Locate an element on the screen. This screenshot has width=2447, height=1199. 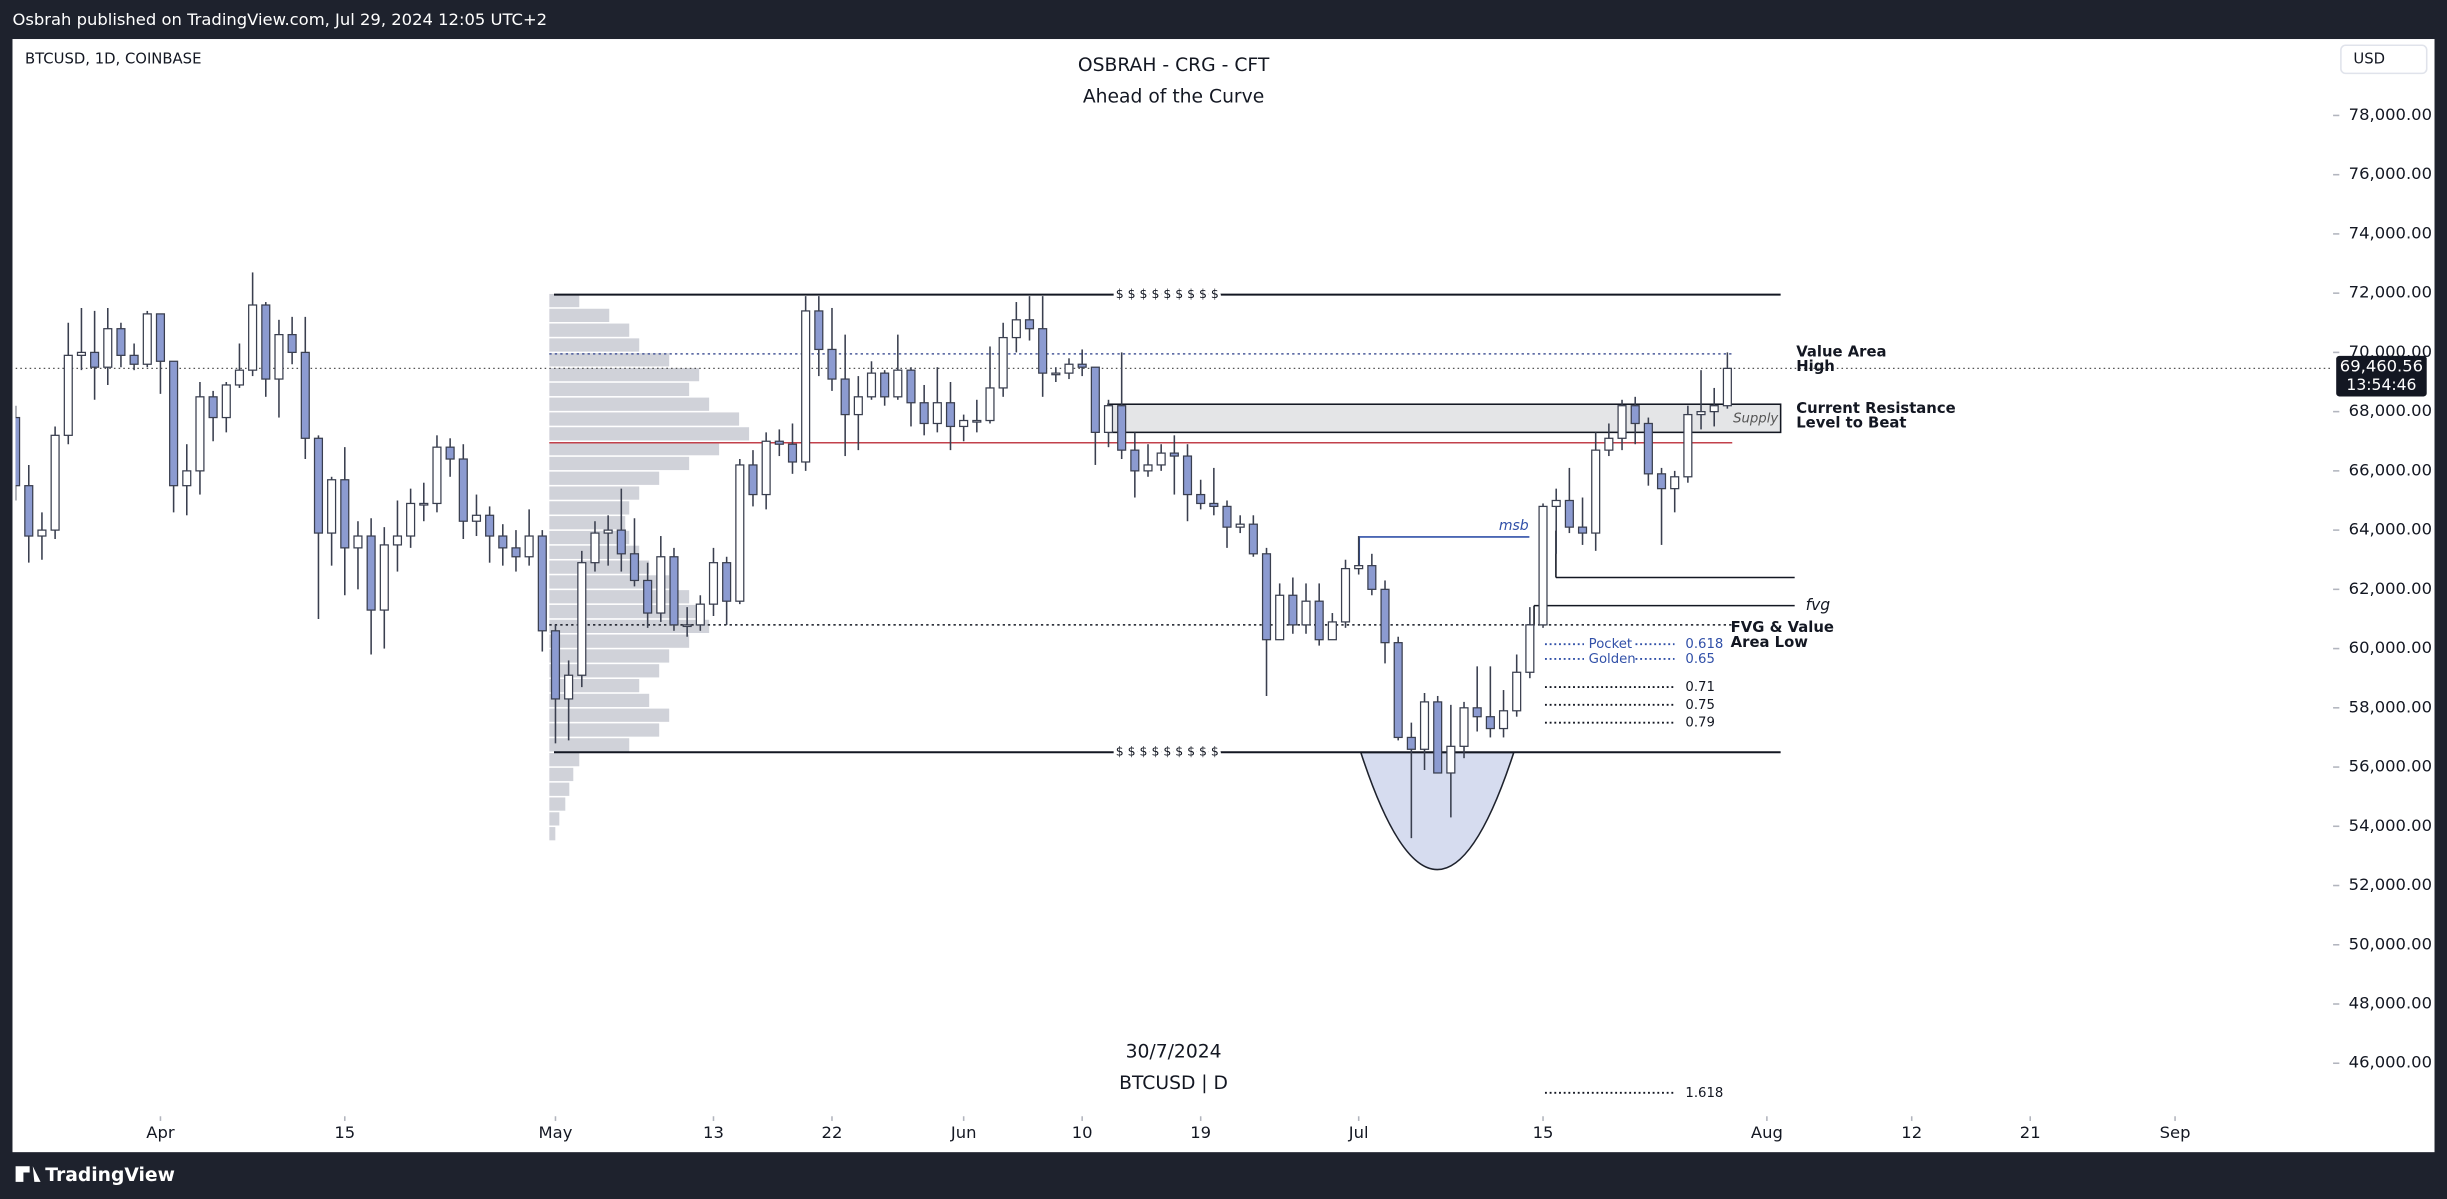
x-tick-label: Sep is located at coordinates (2175, 1132).